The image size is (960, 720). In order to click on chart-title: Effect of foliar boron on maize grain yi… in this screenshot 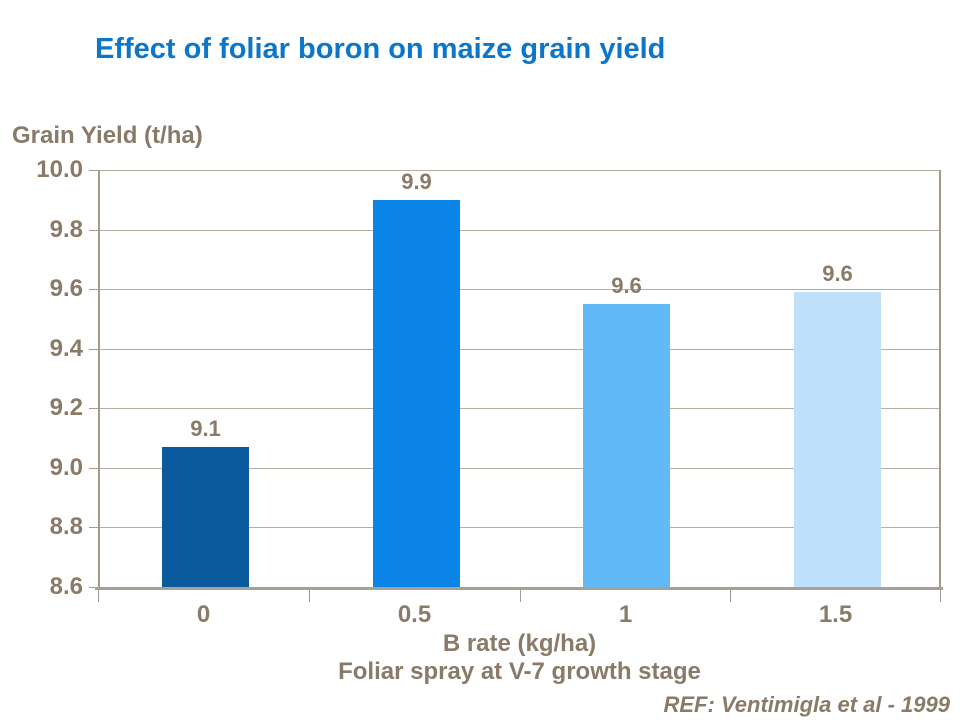, I will do `click(380, 49)`.